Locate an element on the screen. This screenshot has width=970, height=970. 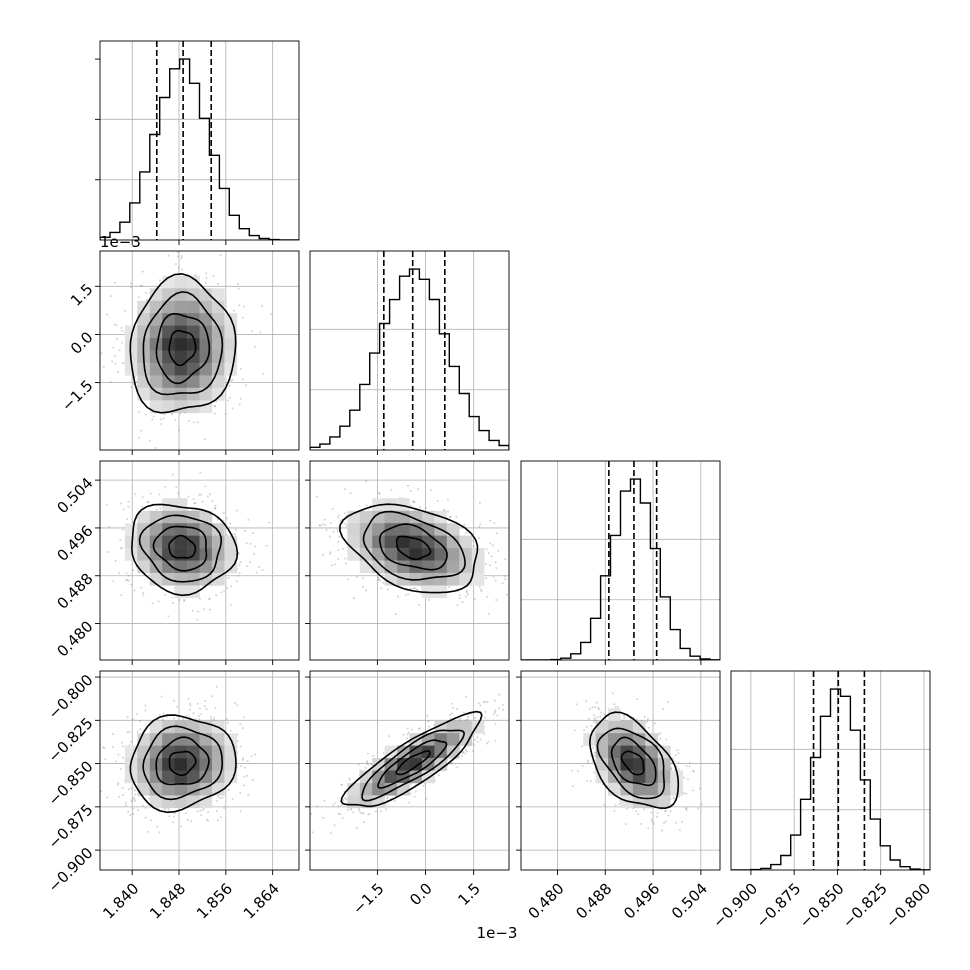
panel-3-1: −1.5 0.0 1.5 is located at coordinates (407, 794).